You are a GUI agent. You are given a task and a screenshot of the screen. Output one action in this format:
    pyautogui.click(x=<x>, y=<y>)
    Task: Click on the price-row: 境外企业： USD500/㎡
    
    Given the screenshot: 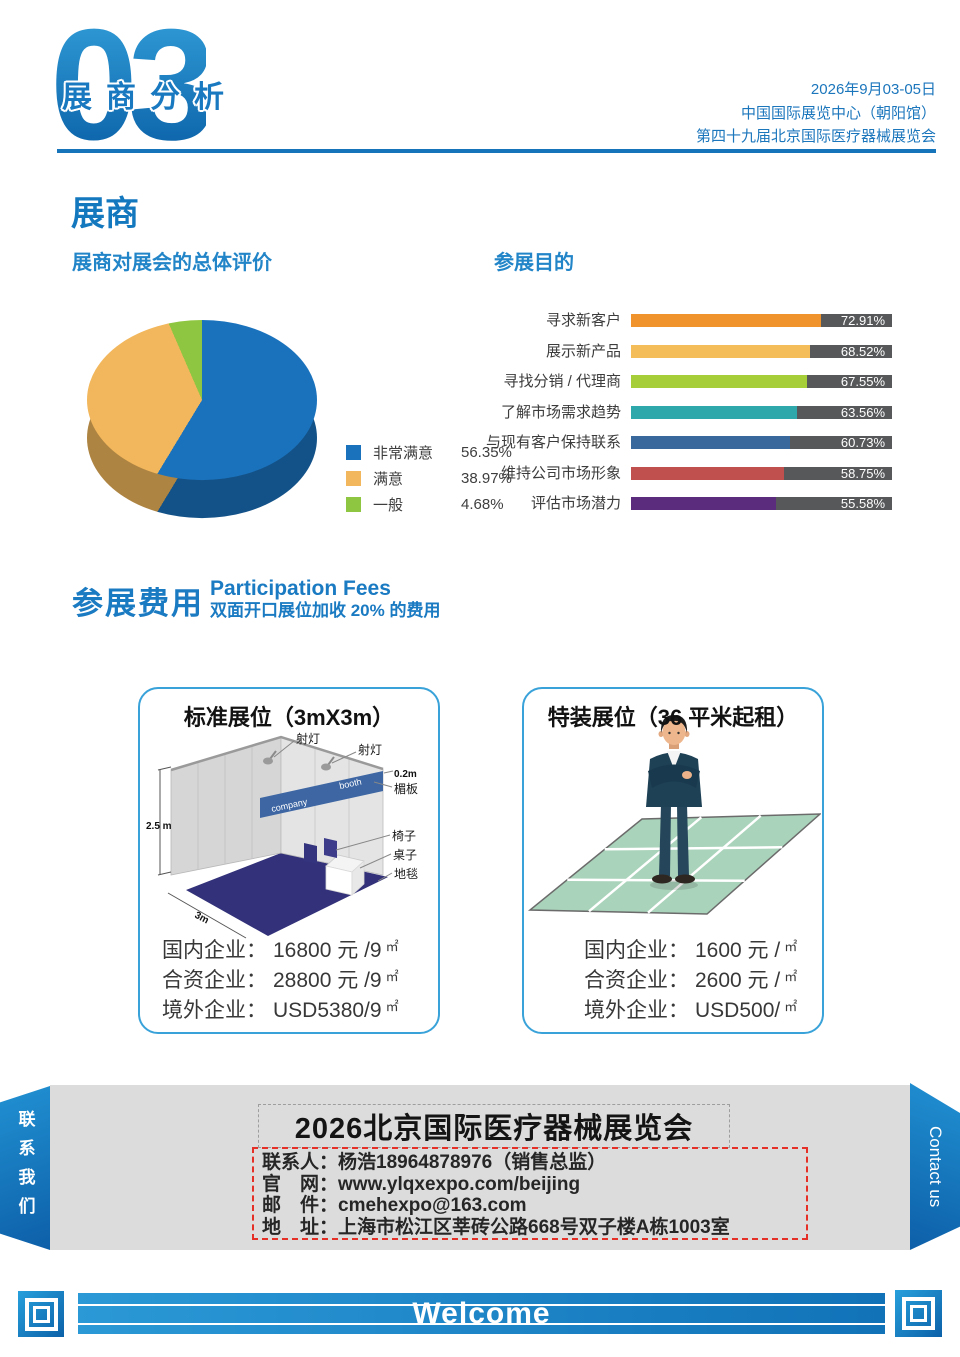 What is the action you would take?
    pyautogui.click(x=691, y=1010)
    